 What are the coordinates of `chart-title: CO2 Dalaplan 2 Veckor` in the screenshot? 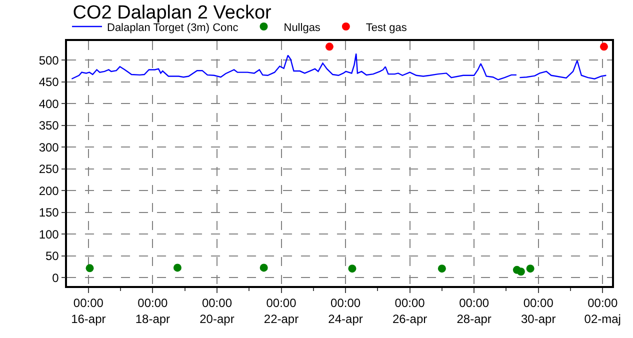 It's located at (172, 13).